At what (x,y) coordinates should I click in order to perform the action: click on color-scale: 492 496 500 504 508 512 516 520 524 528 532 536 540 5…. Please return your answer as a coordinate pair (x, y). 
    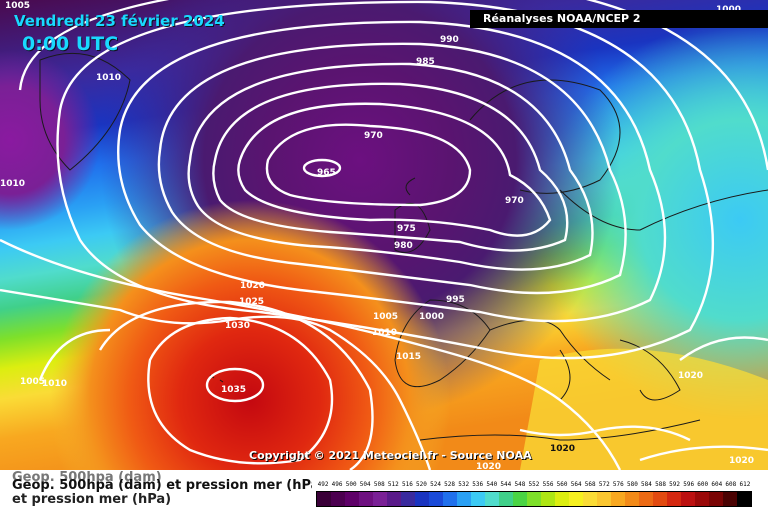
    Looking at the image, I should click on (534, 494).